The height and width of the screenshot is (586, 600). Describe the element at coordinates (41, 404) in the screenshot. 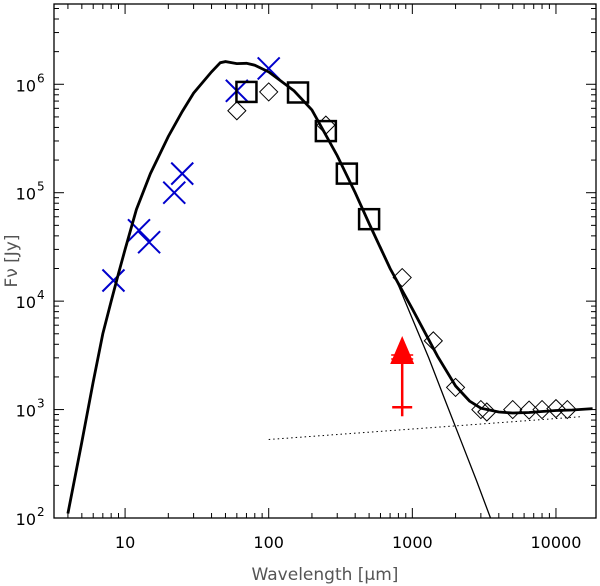

I see `y-tick-exponent: 3` at that location.